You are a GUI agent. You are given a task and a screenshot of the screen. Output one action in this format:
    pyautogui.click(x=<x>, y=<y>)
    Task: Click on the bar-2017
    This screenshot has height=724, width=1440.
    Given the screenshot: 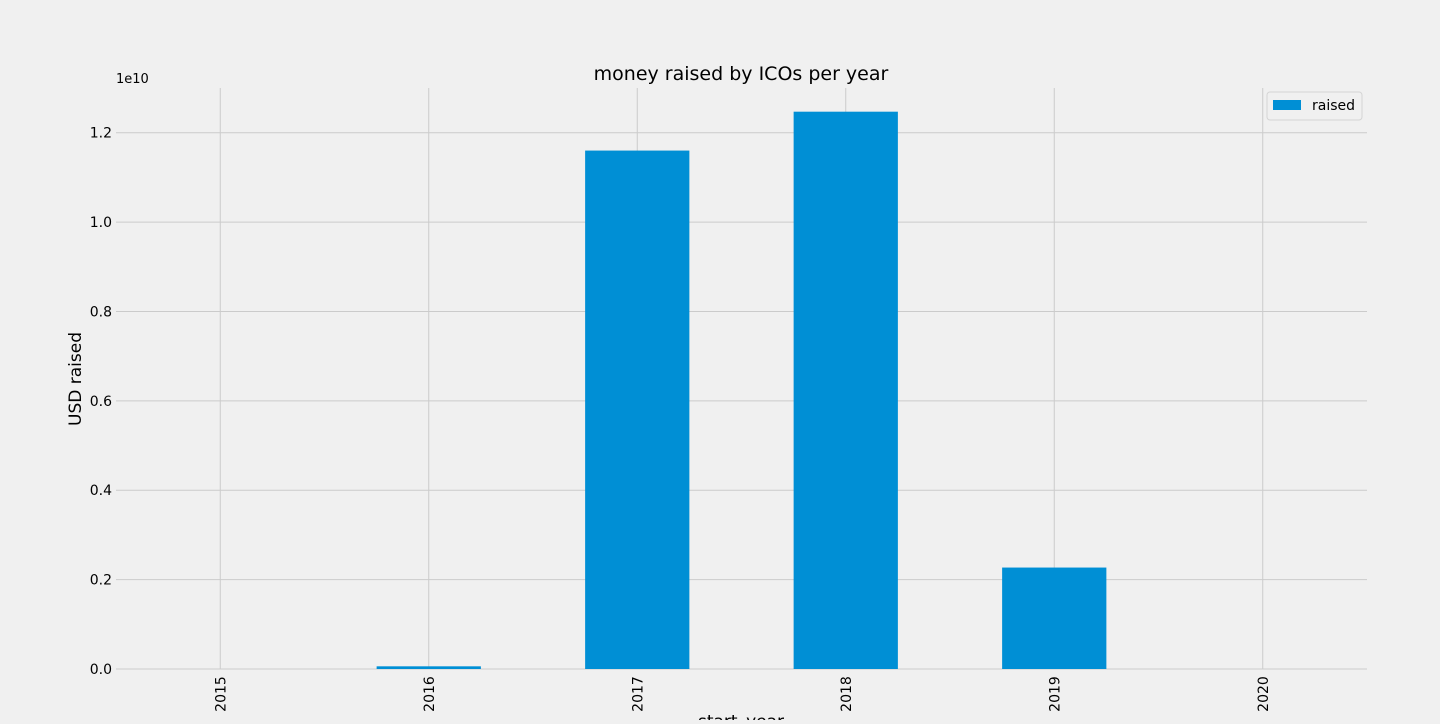 What is the action you would take?
    pyautogui.click(x=637, y=410)
    